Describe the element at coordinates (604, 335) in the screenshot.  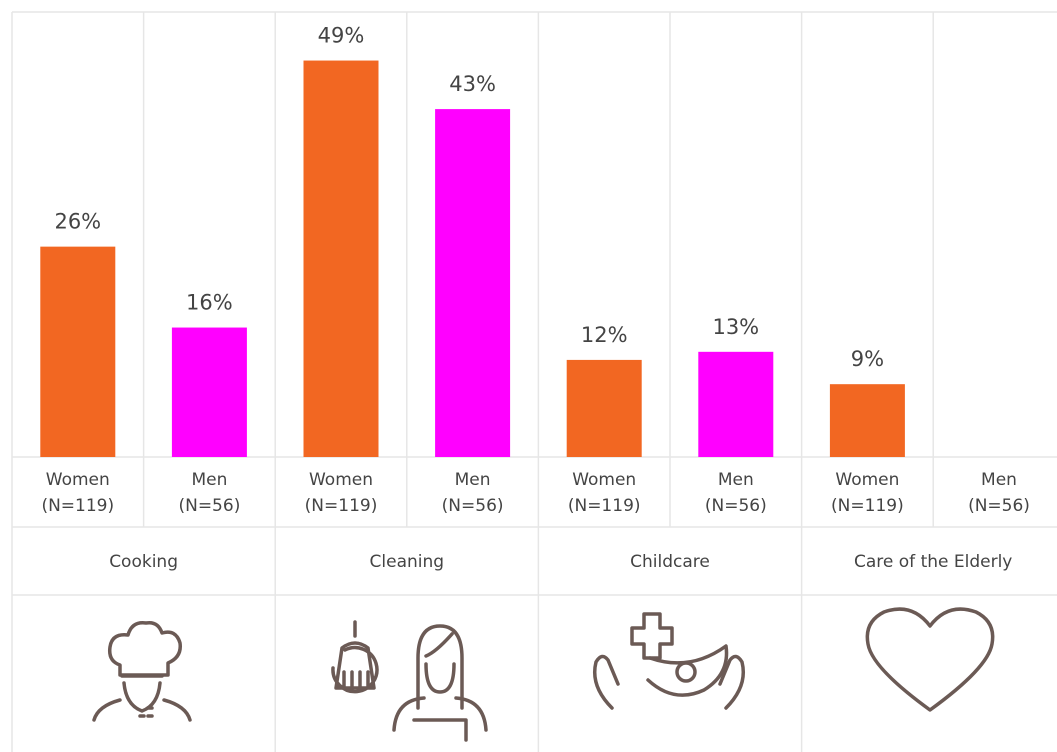
I see `data-label: 12%` at that location.